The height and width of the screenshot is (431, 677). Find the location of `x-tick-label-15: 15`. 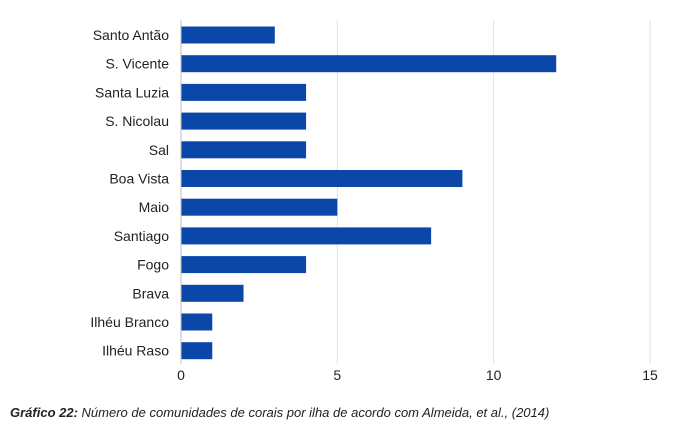

x-tick-label-15: 15 is located at coordinates (650, 375).